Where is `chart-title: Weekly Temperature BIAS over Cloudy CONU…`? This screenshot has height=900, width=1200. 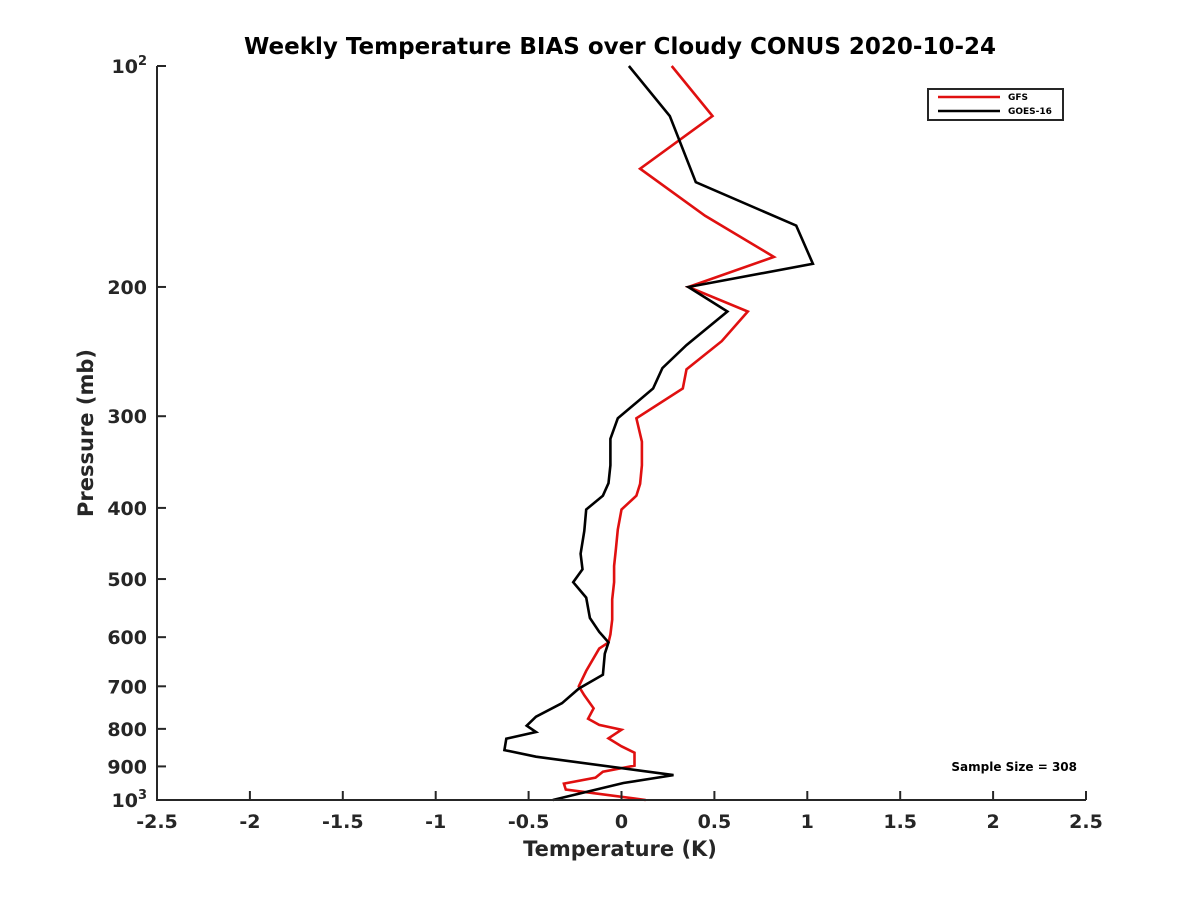 chart-title: Weekly Temperature BIAS over Cloudy CONU… is located at coordinates (620, 47).